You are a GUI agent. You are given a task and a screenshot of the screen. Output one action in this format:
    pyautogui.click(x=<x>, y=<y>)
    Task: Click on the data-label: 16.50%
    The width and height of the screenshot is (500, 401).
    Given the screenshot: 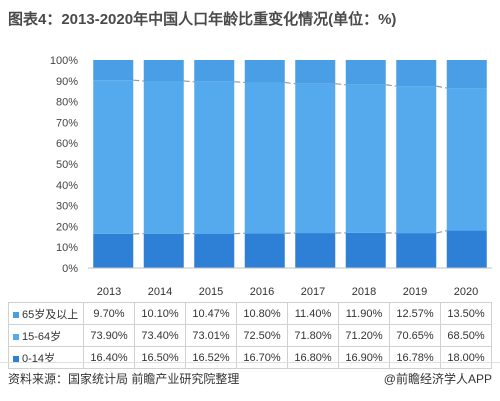 What is the action you would take?
    pyautogui.click(x=160, y=357)
    